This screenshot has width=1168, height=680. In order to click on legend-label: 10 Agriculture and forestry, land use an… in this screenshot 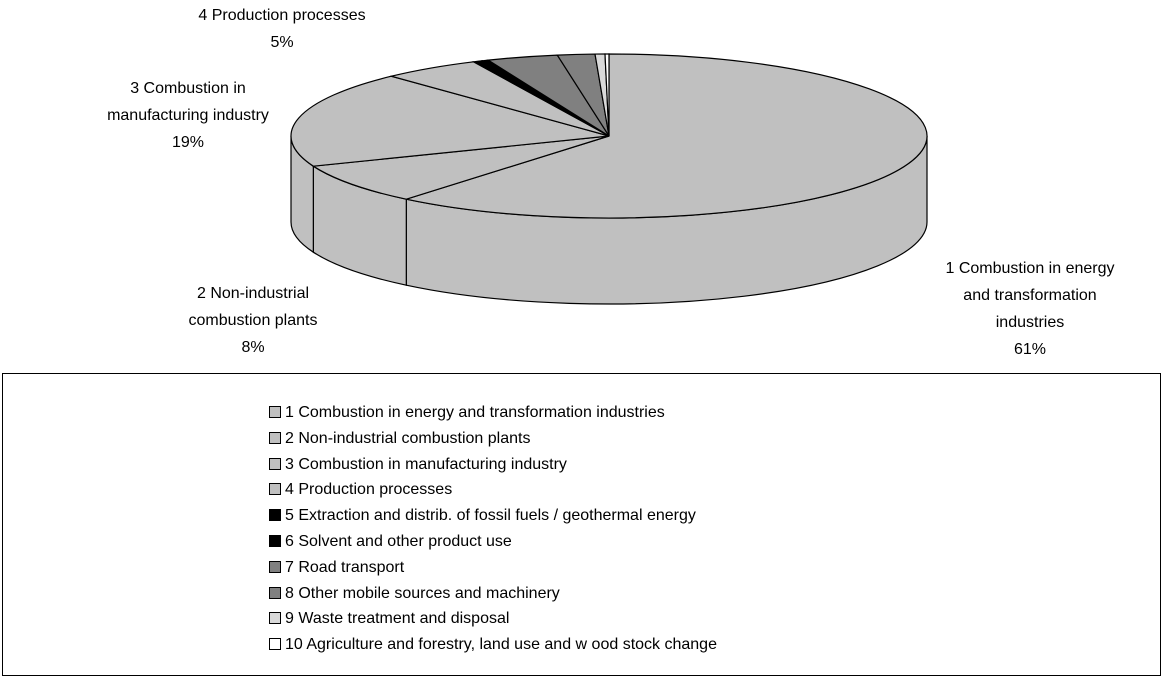, I will do `click(501, 645)`.